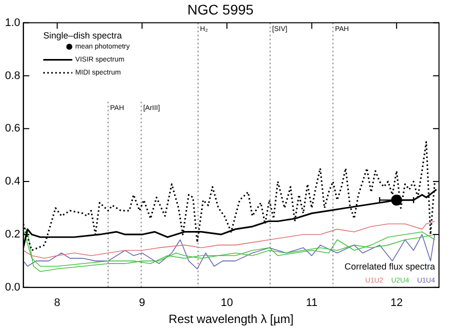 Image resolution: width=449 pixels, height=329 pixels. I want to click on y-tick-label: 0.2, so click(12, 234).